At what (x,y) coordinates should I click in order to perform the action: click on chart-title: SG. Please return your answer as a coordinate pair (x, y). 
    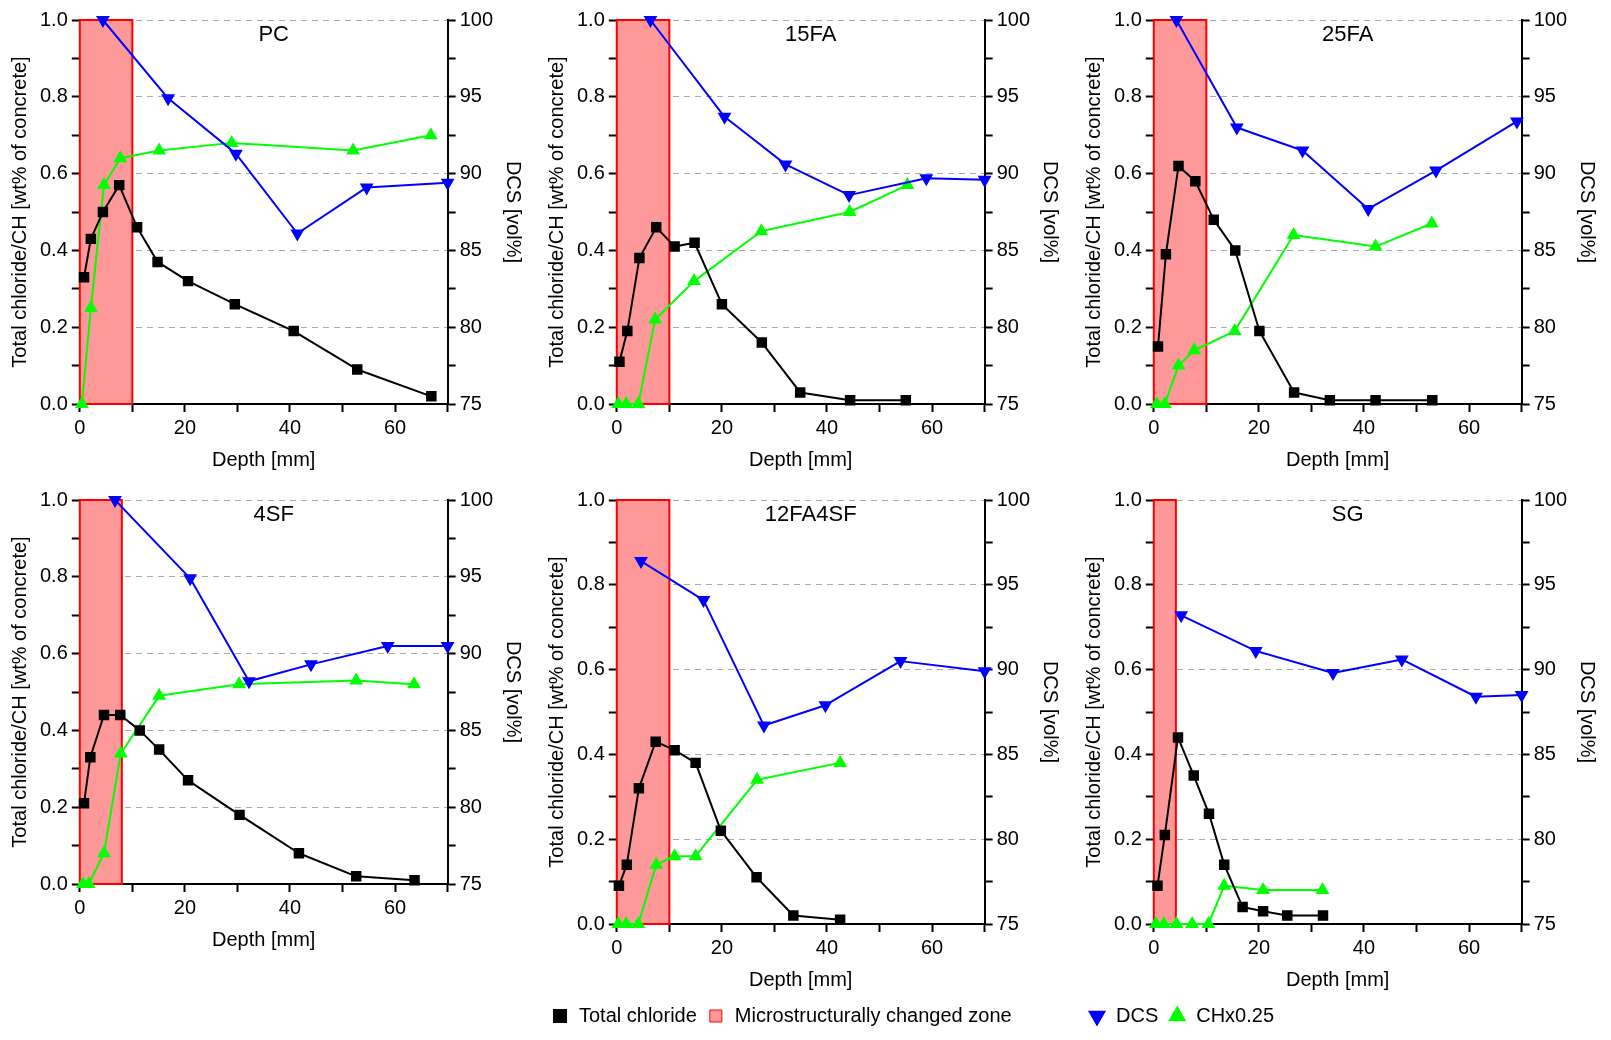
    Looking at the image, I should click on (1347, 514).